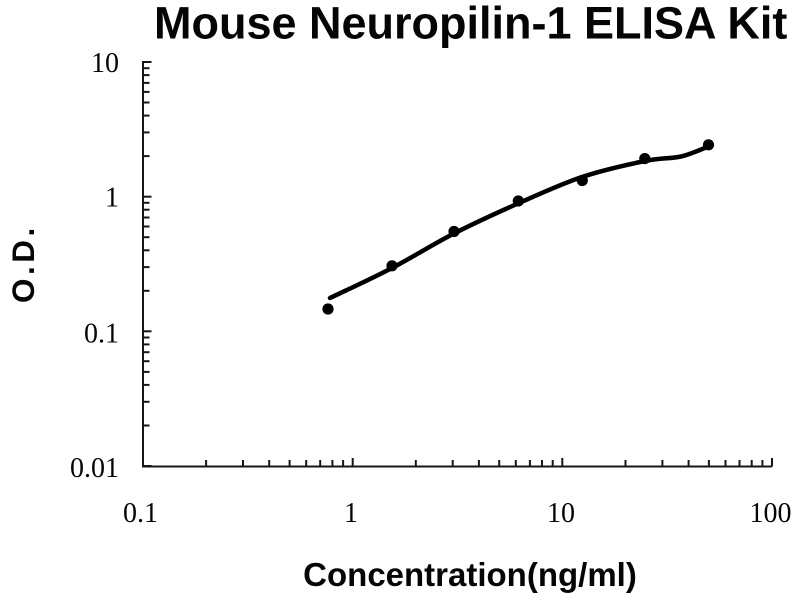 The width and height of the screenshot is (800, 600). Describe the element at coordinates (23, 263) in the screenshot. I see `svg-text: O.D.` at that location.